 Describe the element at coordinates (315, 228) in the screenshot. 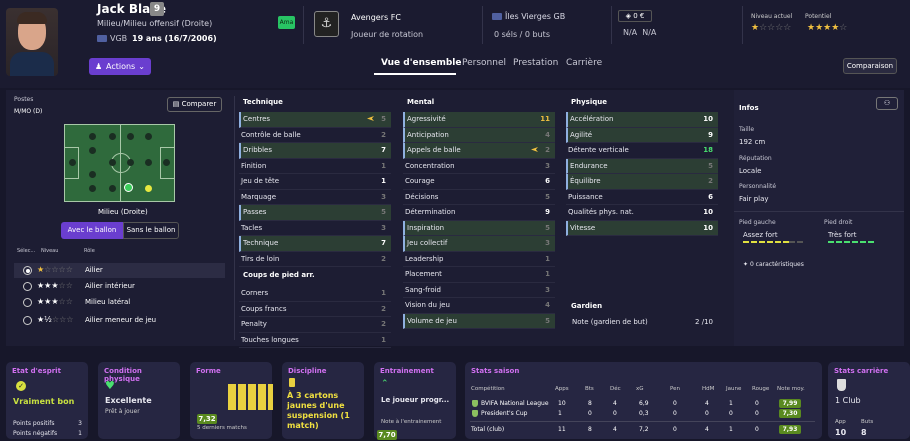

I see `attribute-row: Tacles 3` at that location.